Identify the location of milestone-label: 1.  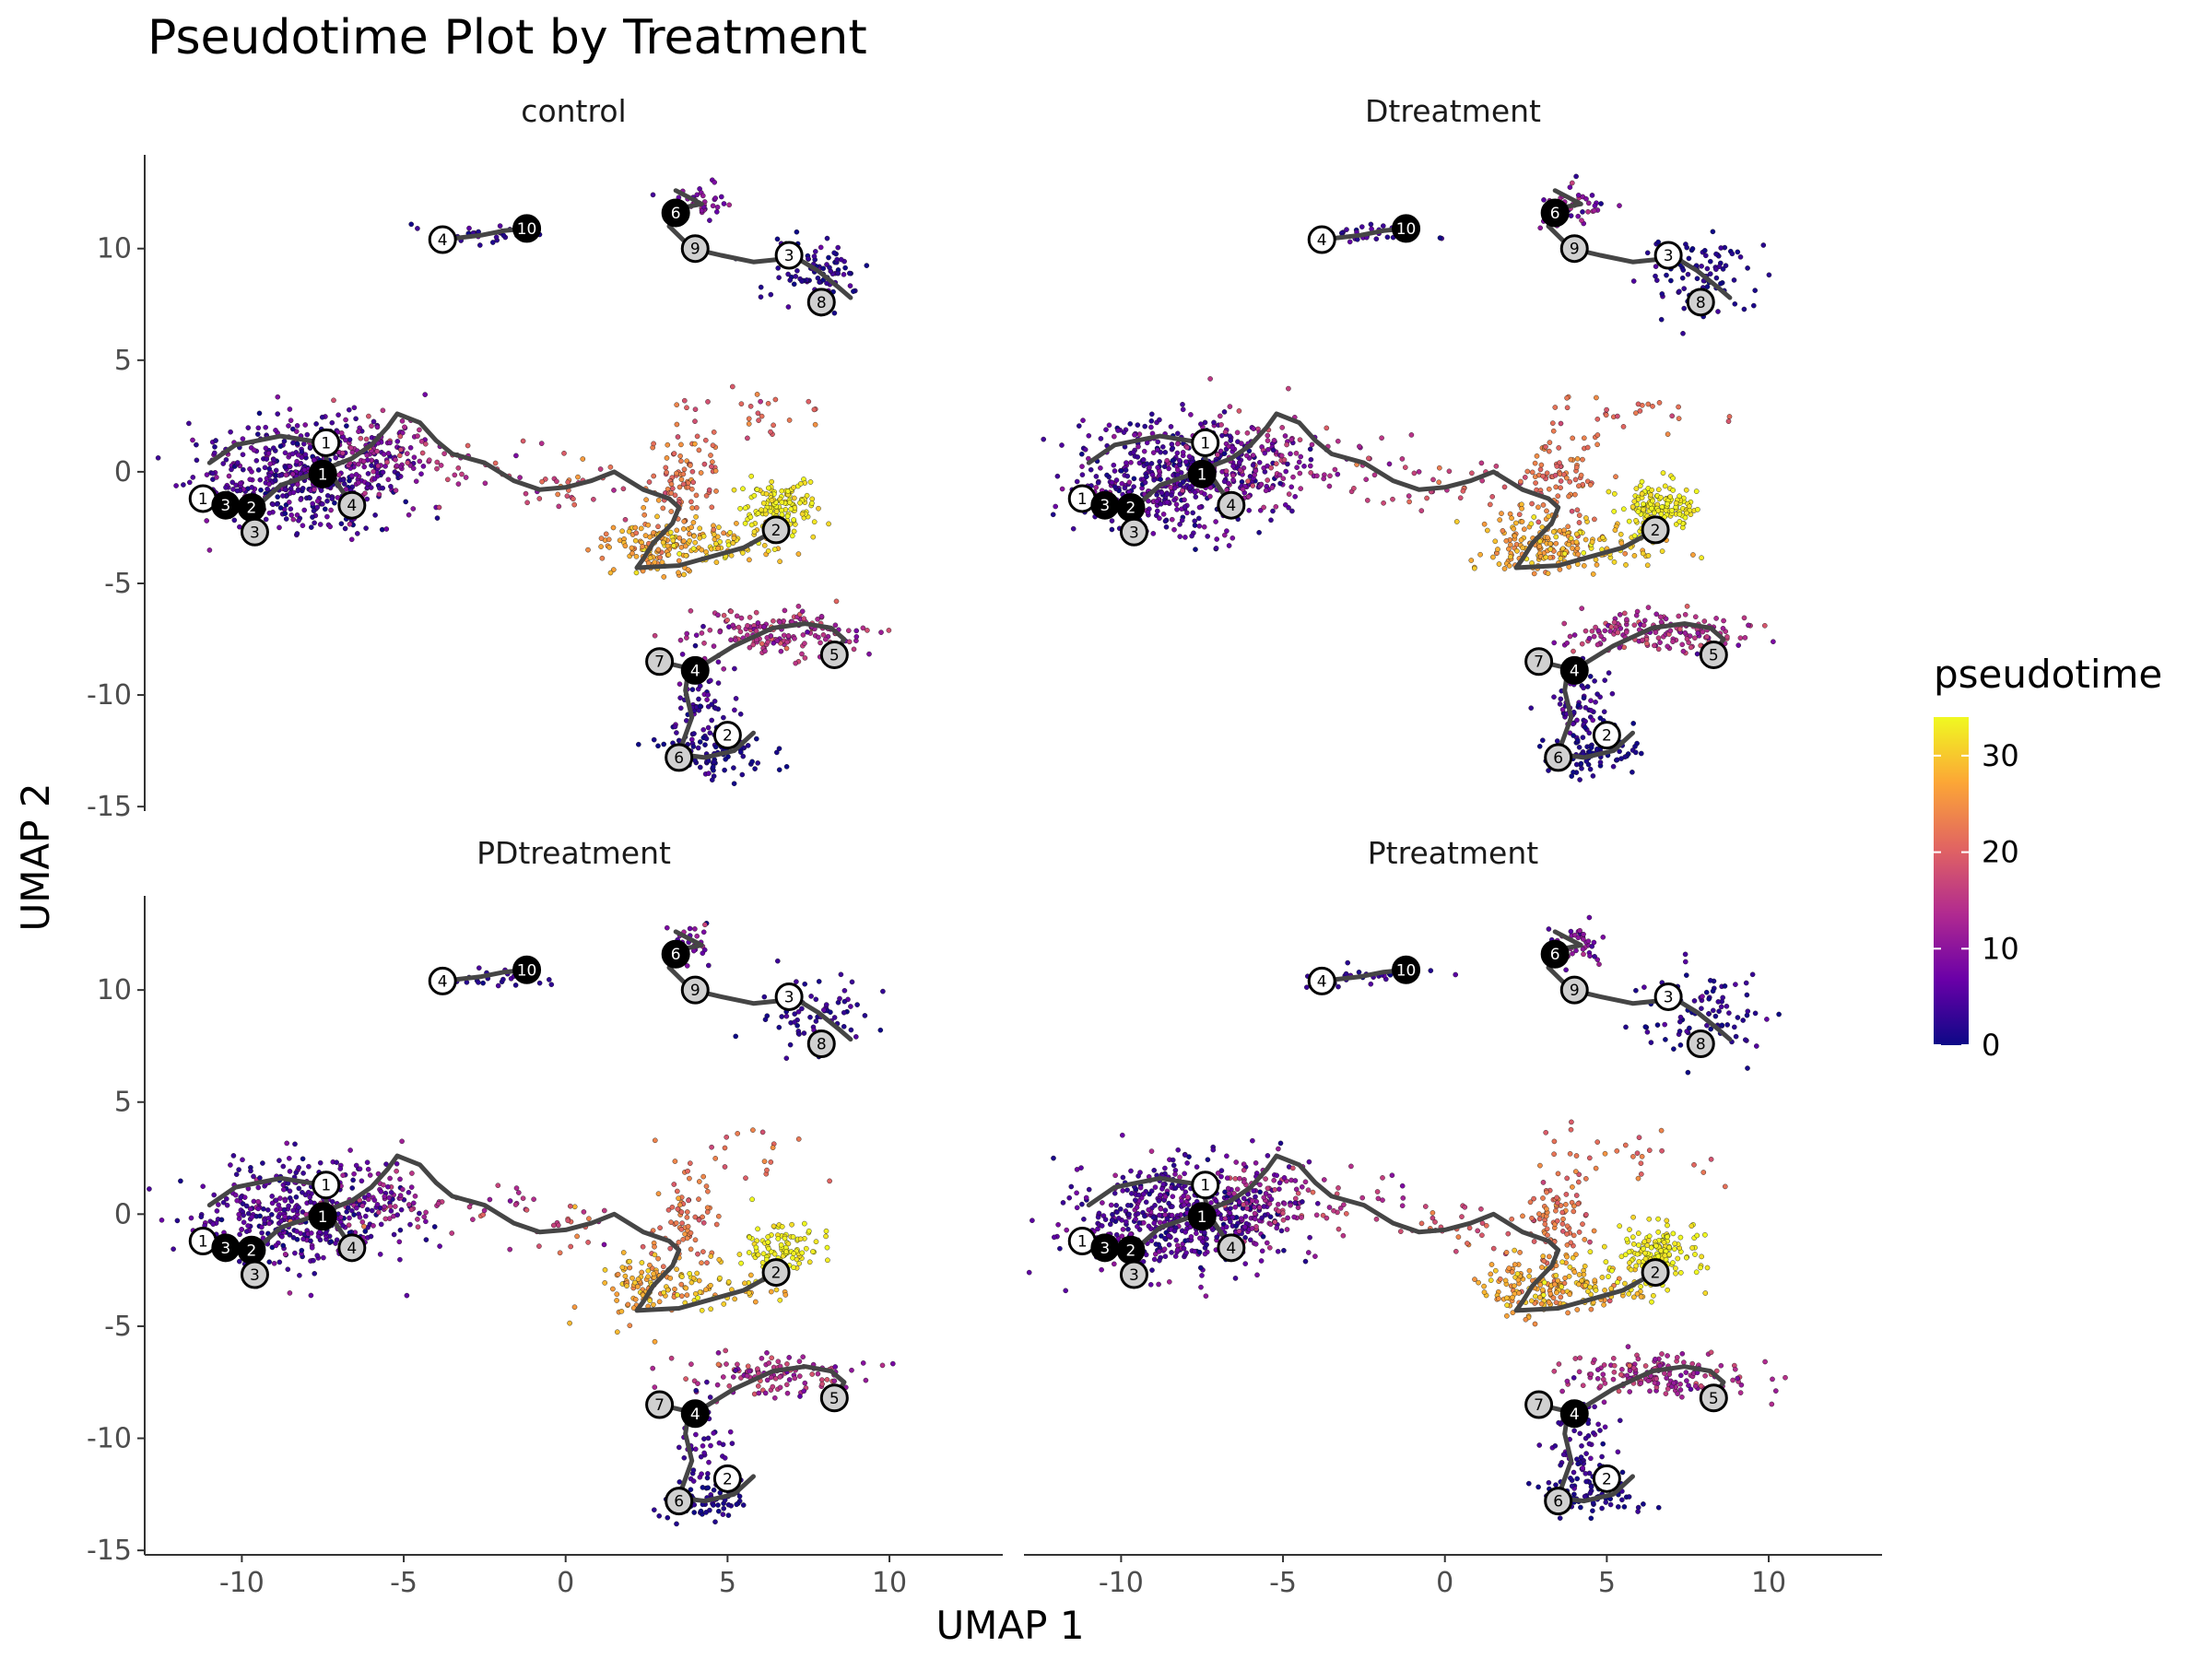
(1202, 474).